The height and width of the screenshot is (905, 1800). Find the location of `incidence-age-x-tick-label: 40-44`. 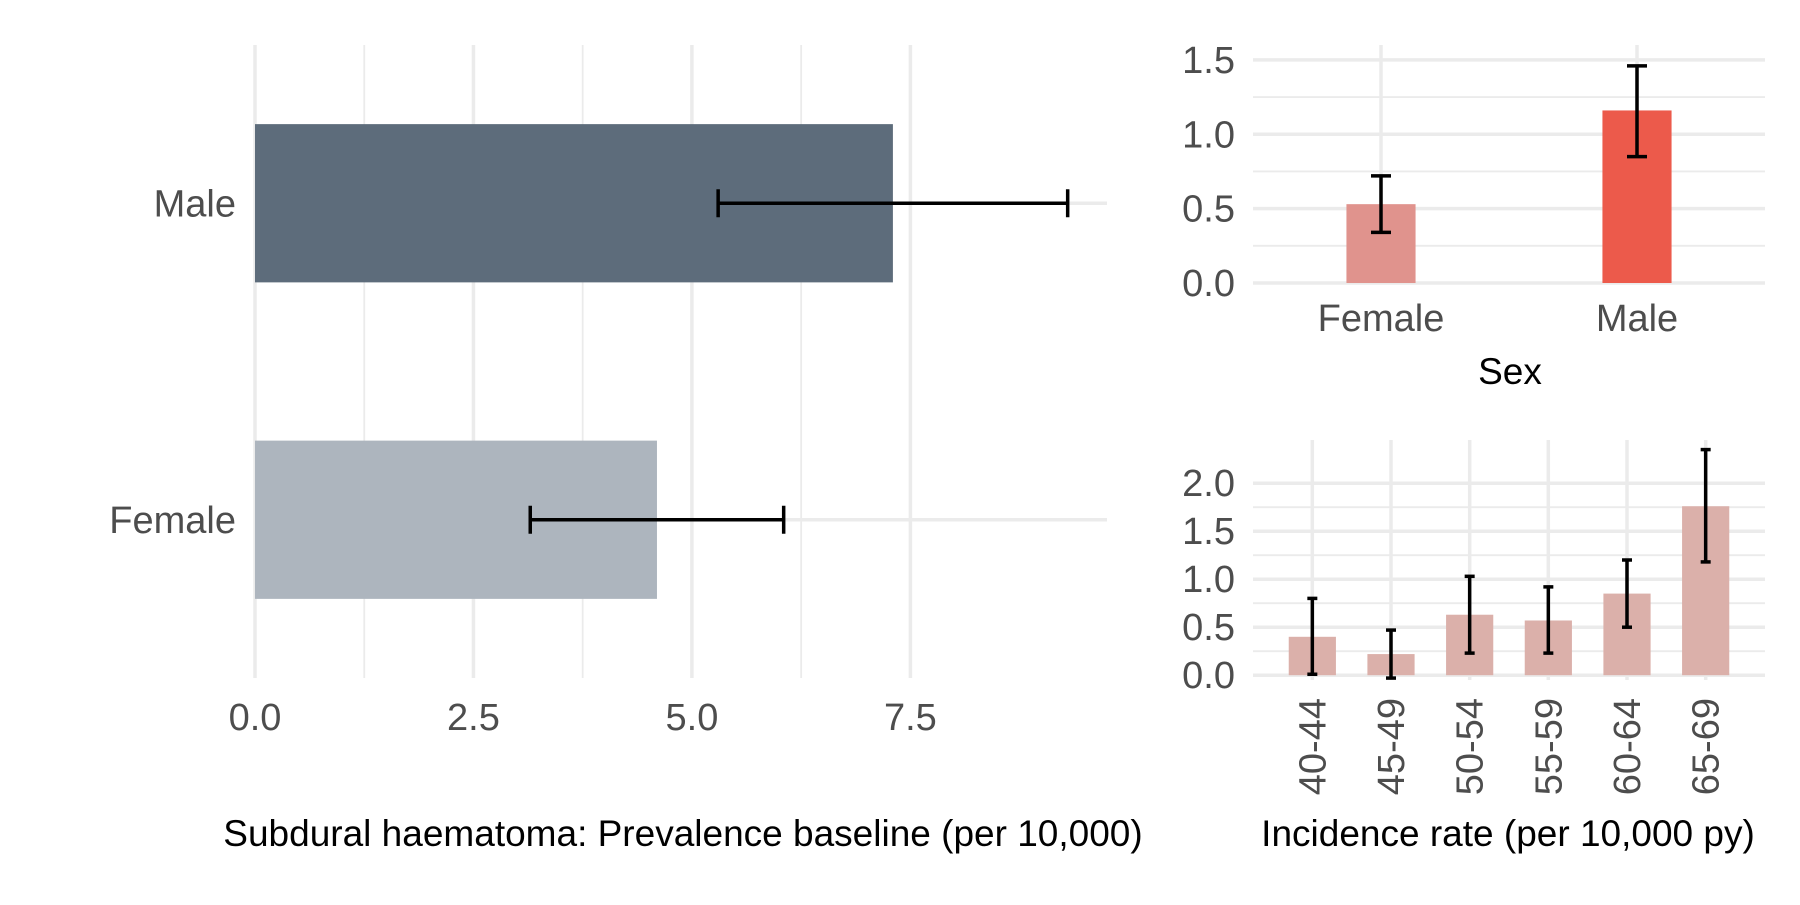

incidence-age-x-tick-label: 40-44 is located at coordinates (1313, 746).